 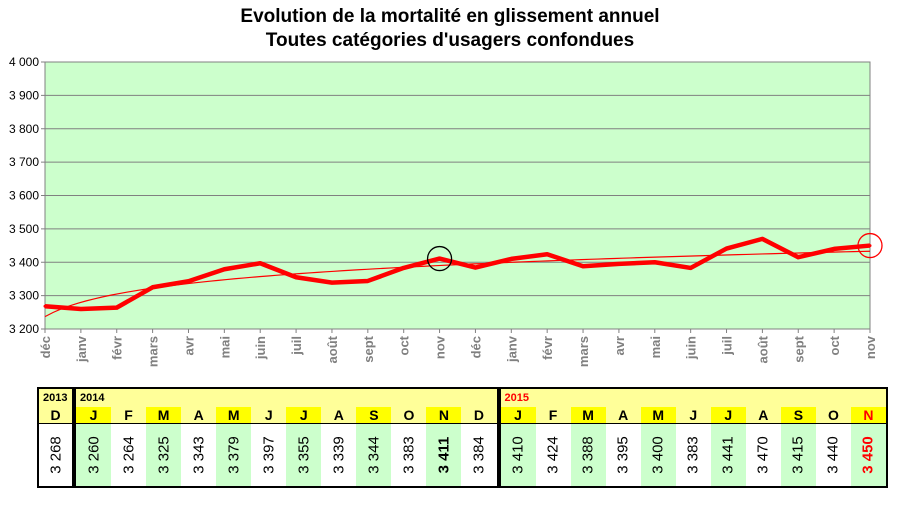 What do you see at coordinates (798, 348) in the screenshot?
I see `x-tick-label: sept` at bounding box center [798, 348].